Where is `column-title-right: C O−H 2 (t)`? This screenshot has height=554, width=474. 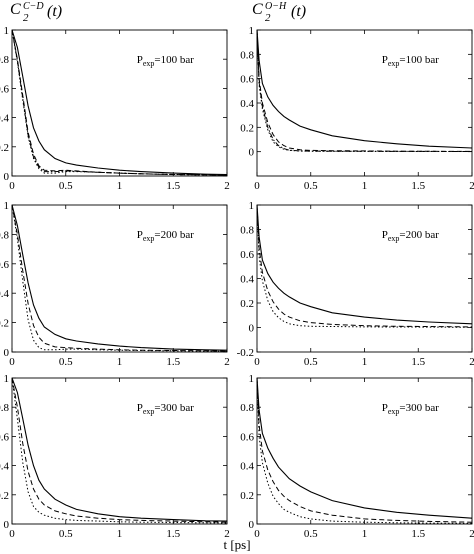 column-title-right: C O−H 2 (t) is located at coordinates (279, 12).